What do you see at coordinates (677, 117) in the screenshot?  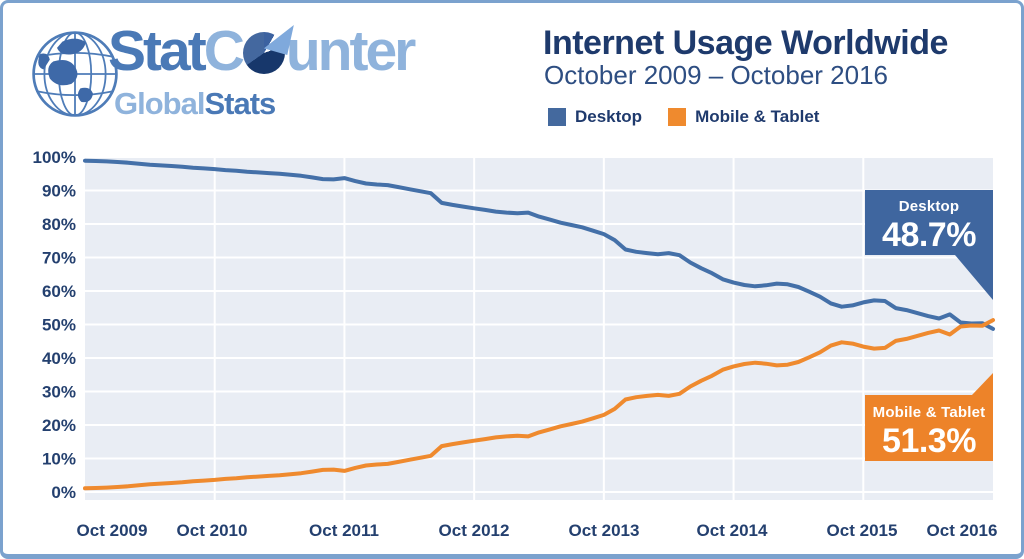 I see `mobile-tablet-legend-swatch` at bounding box center [677, 117].